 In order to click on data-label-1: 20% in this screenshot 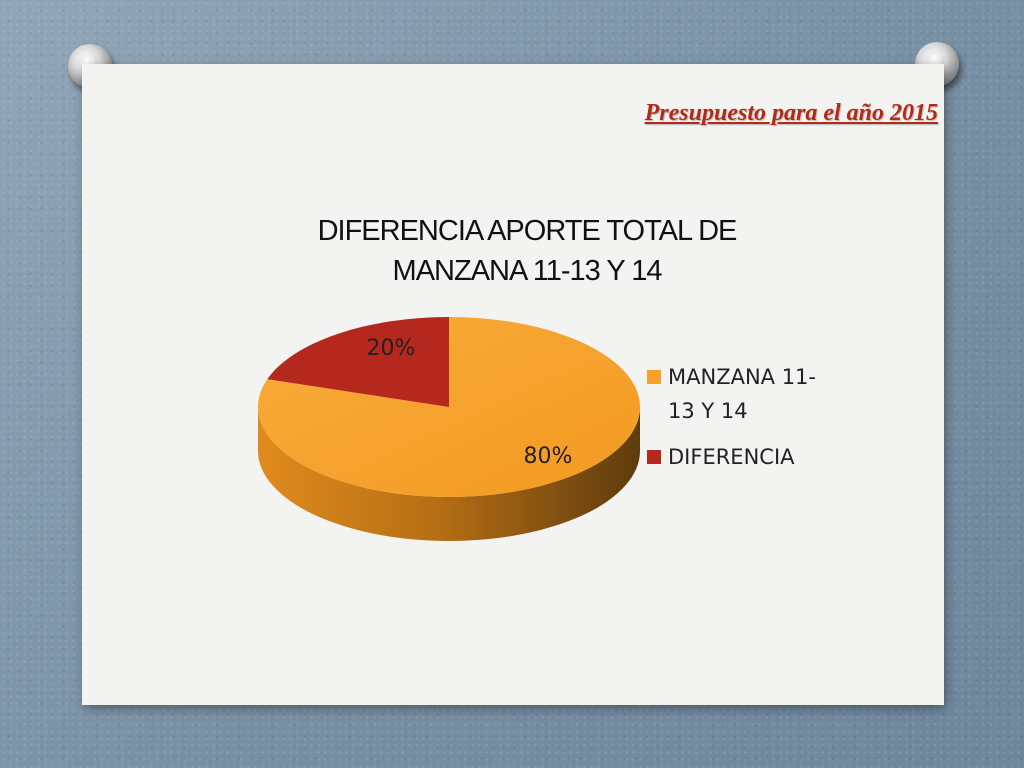, I will do `click(391, 348)`.